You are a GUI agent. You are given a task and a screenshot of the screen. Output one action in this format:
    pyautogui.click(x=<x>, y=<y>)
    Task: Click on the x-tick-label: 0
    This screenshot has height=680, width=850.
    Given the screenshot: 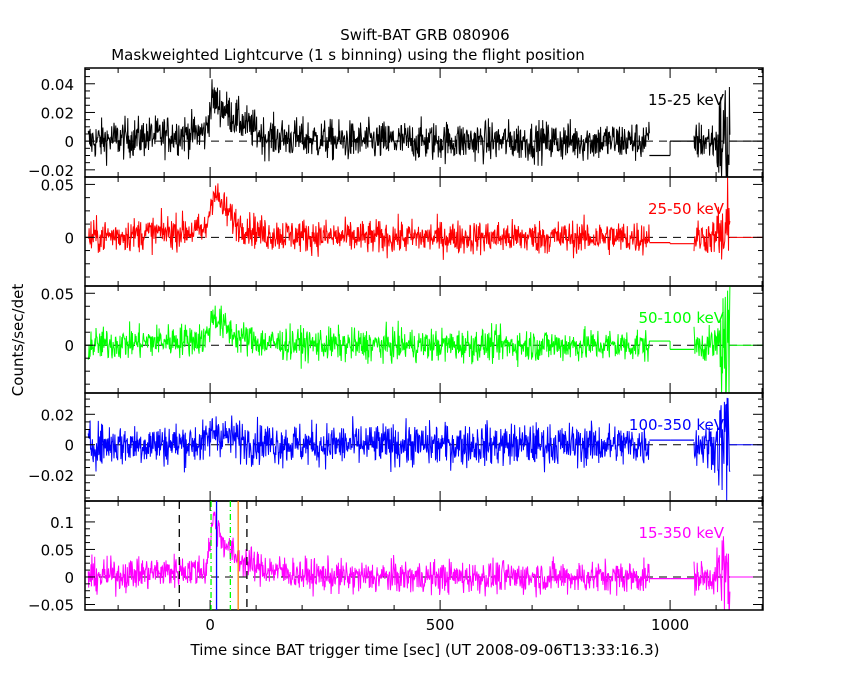 What is the action you would take?
    pyautogui.click(x=210, y=625)
    